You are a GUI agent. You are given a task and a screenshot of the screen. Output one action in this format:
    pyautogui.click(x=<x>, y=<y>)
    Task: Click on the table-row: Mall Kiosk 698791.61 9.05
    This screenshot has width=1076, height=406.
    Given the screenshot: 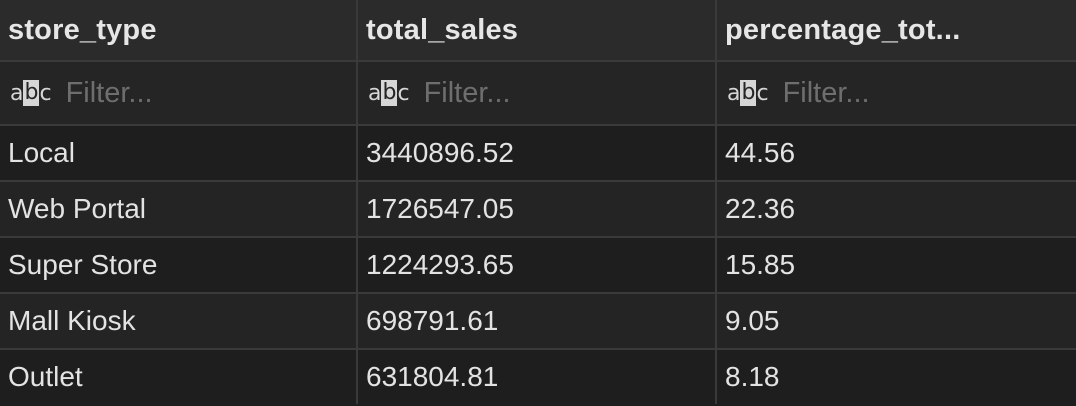 What is the action you would take?
    pyautogui.click(x=538, y=322)
    